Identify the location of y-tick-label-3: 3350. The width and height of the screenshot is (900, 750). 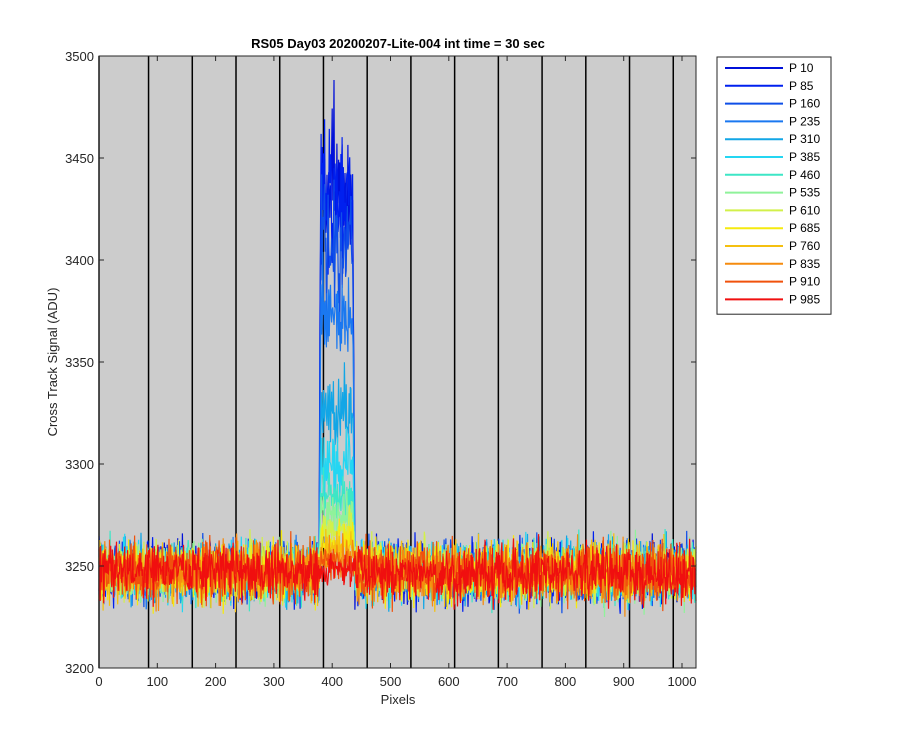
(79, 362).